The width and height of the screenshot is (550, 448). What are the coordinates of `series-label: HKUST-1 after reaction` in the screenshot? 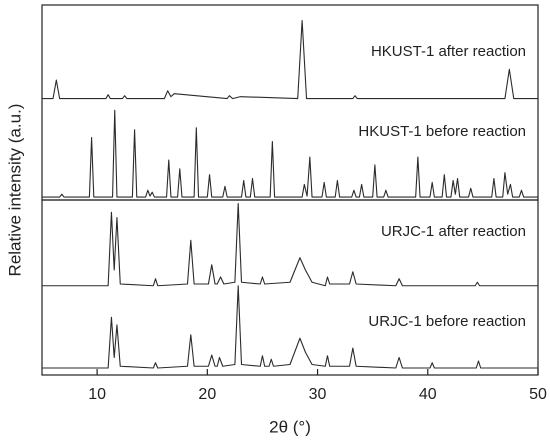 It's located at (448, 51).